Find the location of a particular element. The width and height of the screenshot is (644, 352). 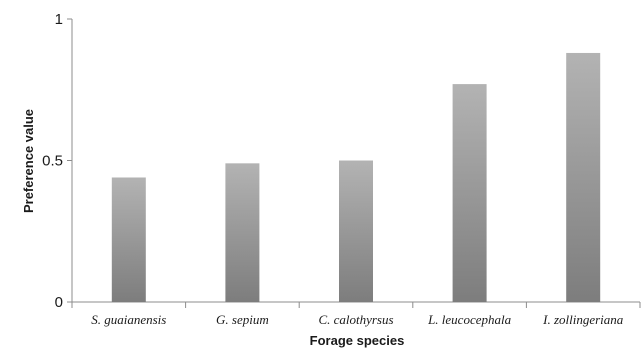

x-axis is located at coordinates (356, 304).